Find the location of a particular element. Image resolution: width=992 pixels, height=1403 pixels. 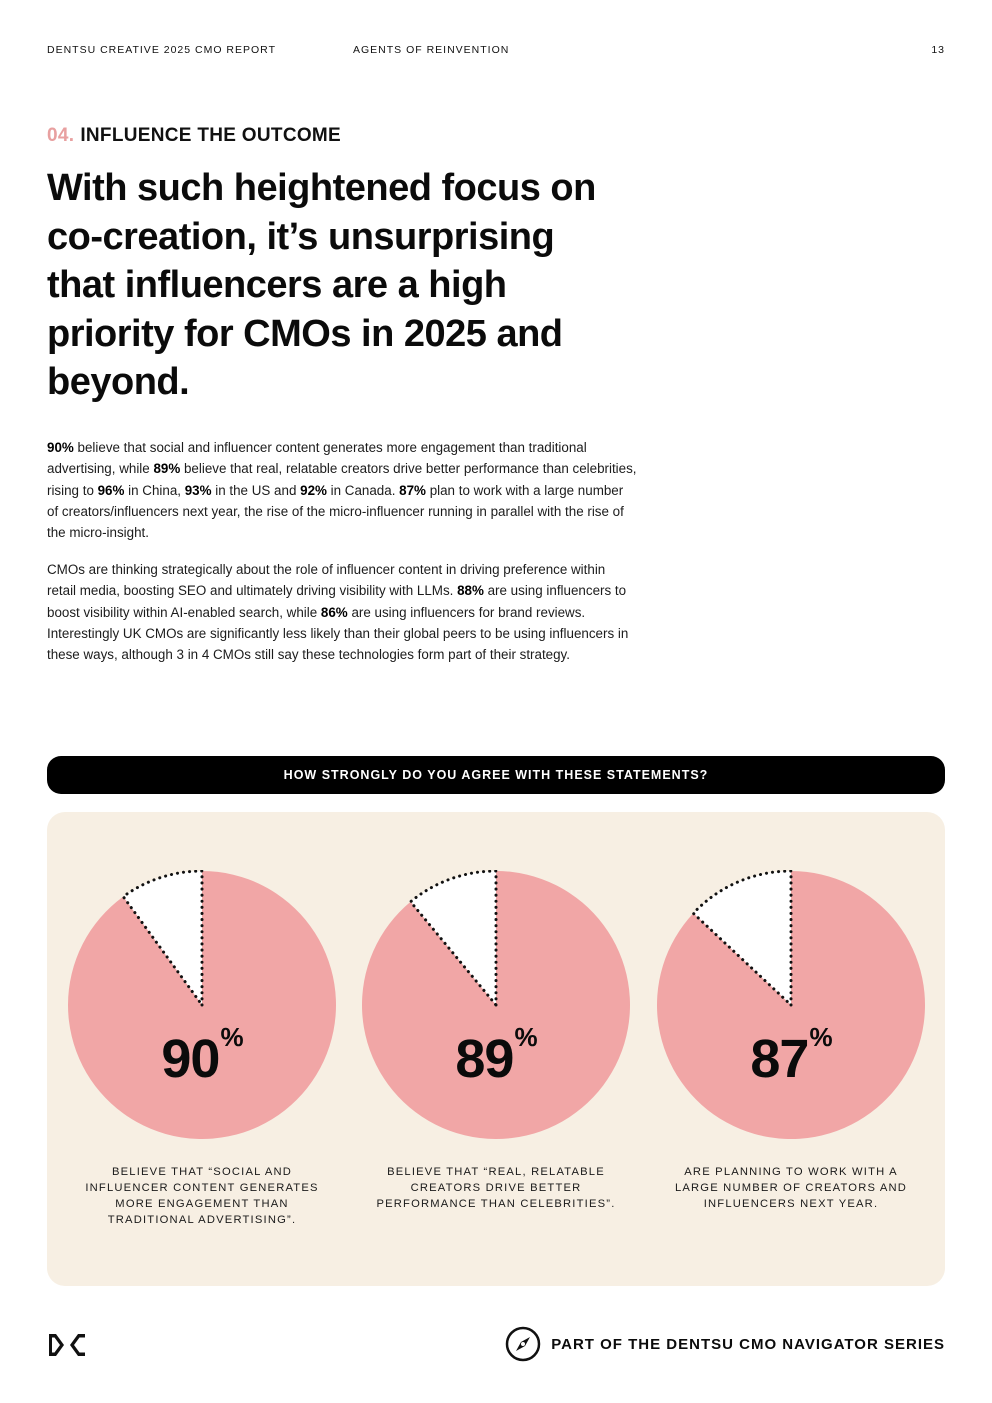

section-number: 04. is located at coordinates (61, 135).